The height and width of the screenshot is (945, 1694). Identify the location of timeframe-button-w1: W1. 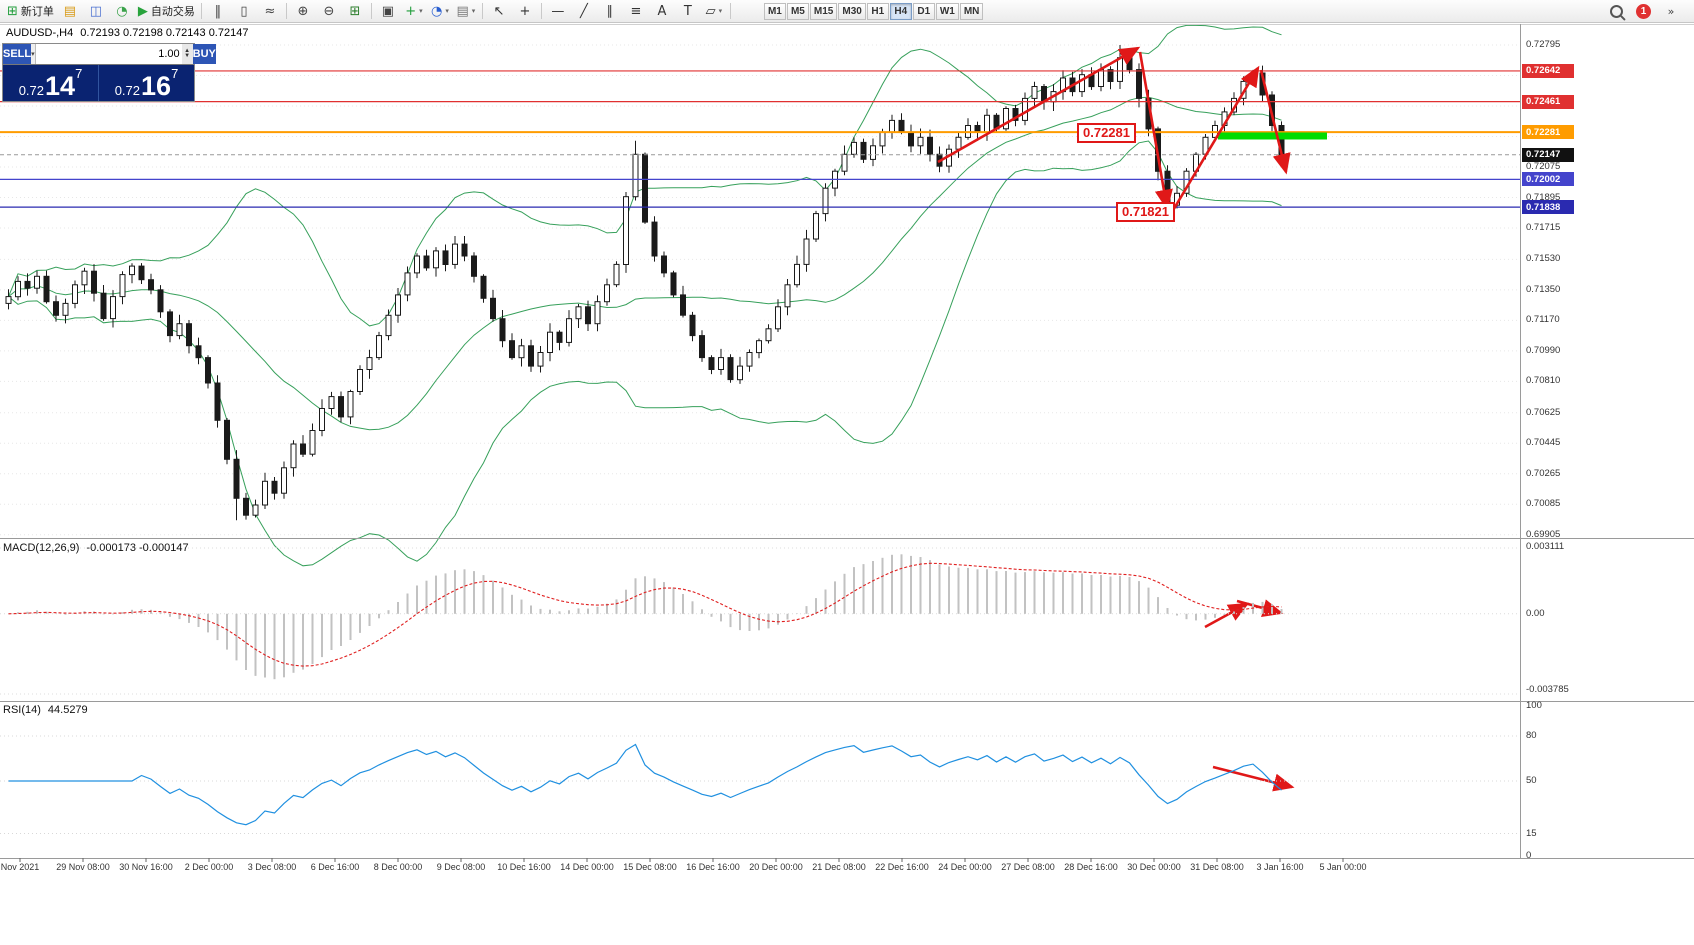
(947, 11).